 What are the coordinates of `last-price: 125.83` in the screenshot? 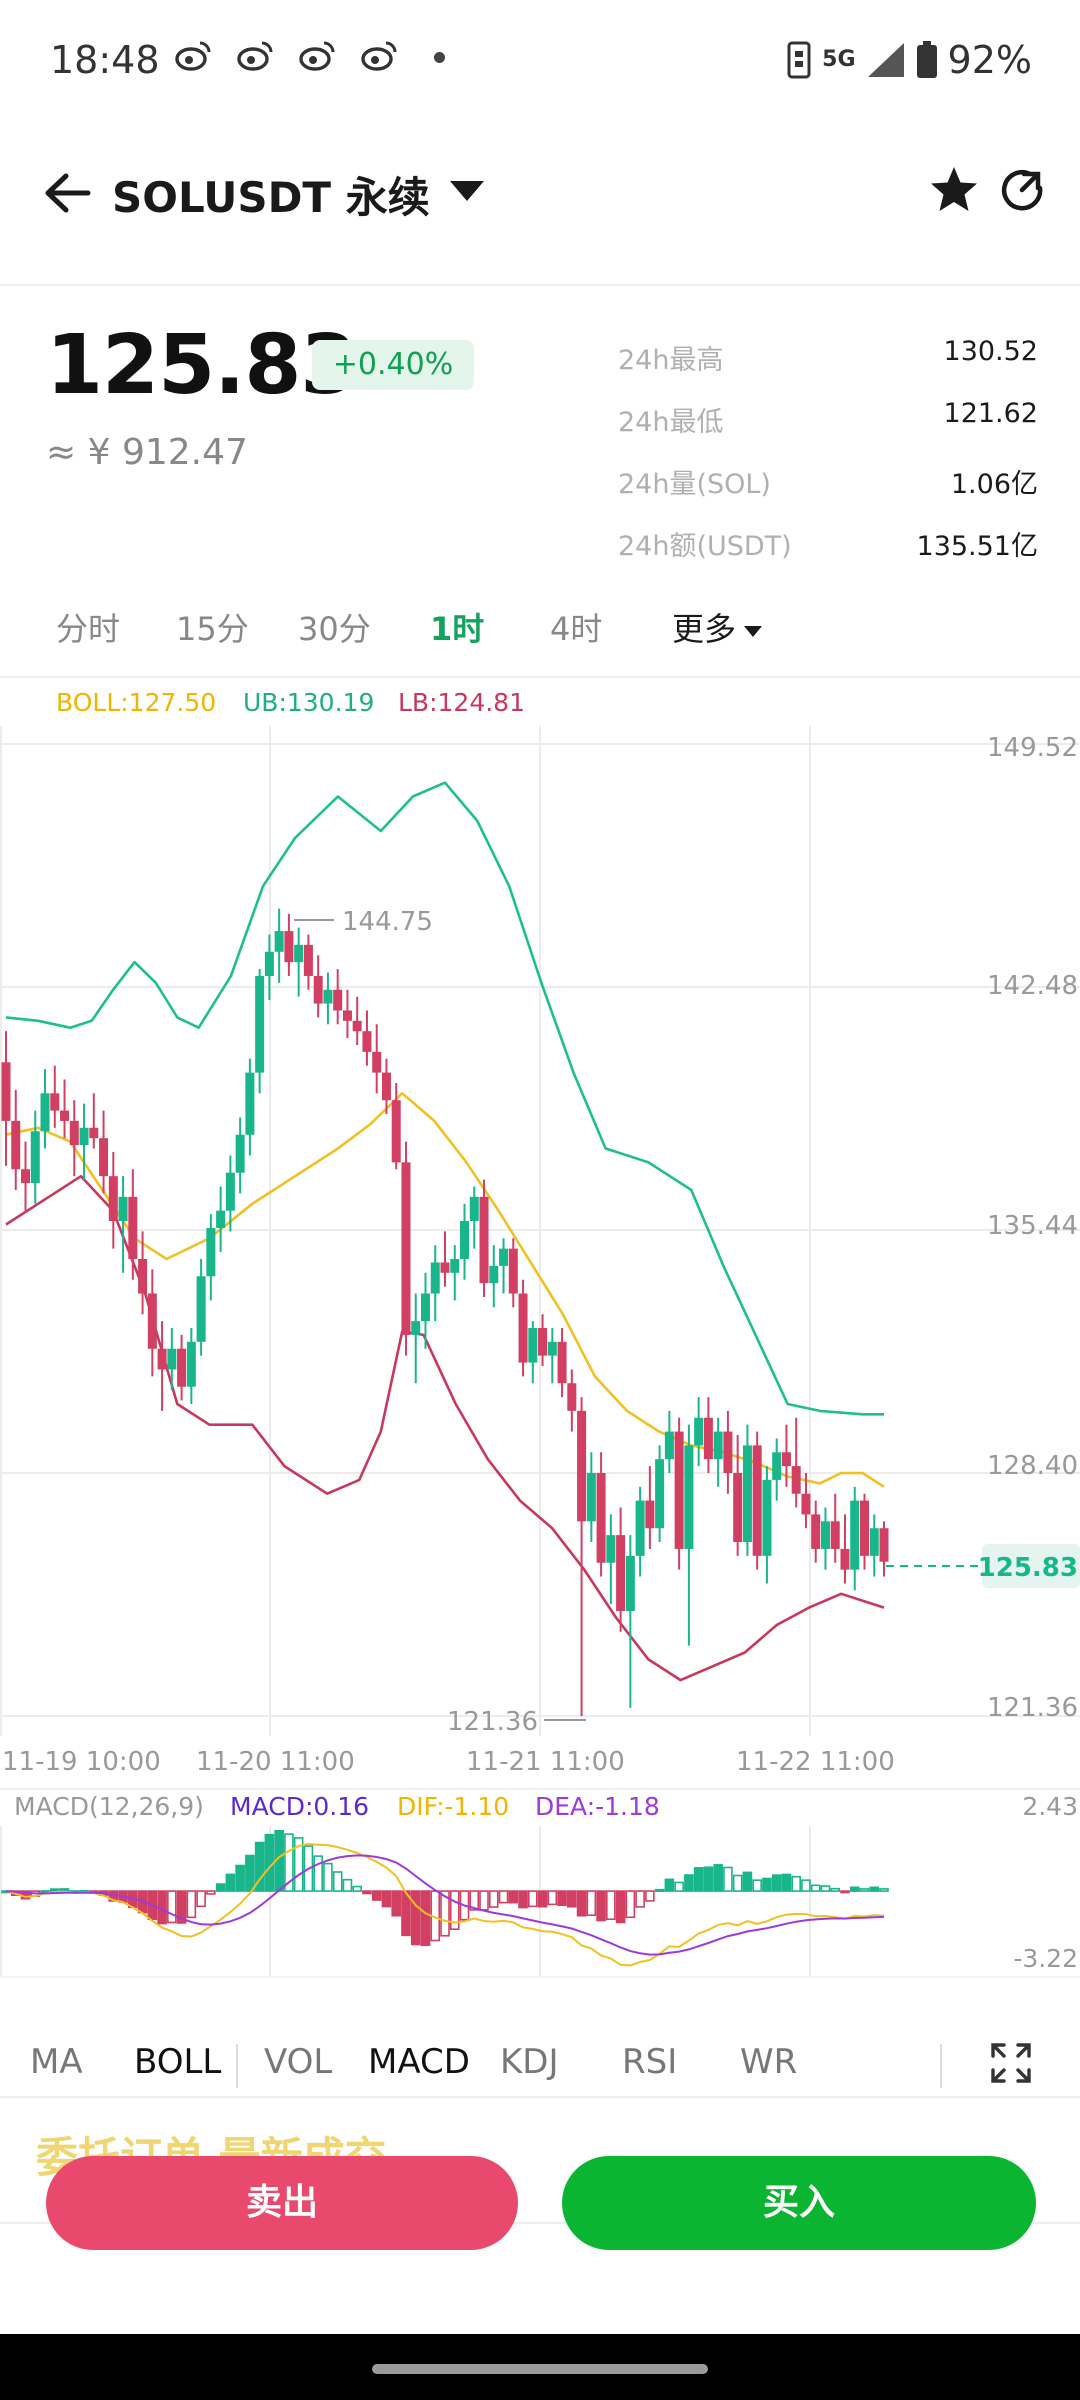 It's located at (201, 365).